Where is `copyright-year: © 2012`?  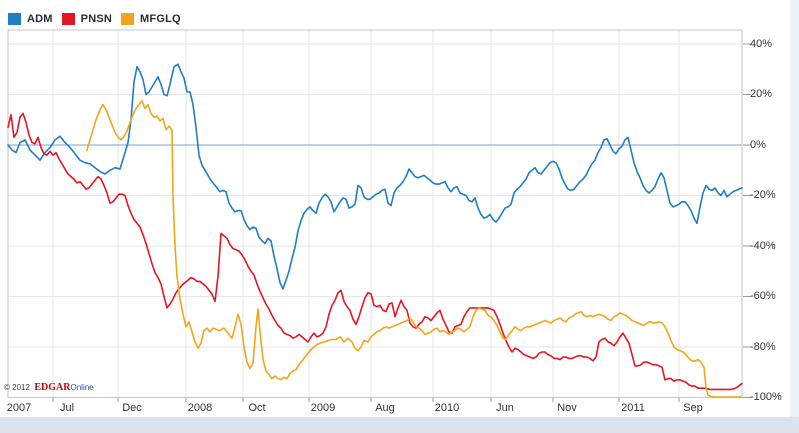
copyright-year: © 2012 is located at coordinates (17, 387).